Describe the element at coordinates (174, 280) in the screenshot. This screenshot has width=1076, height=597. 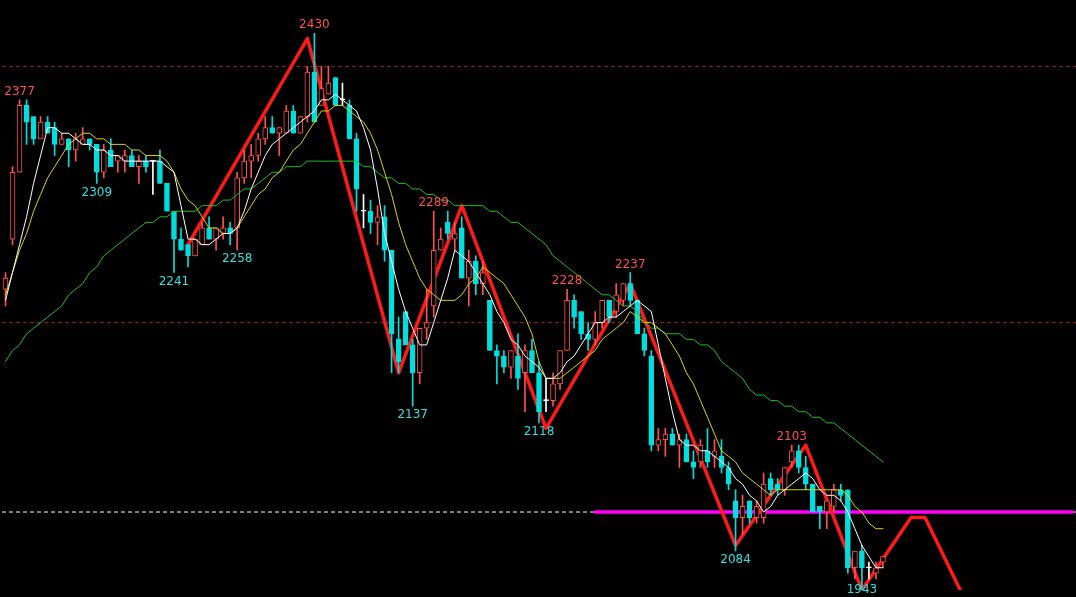
I see `annotation: 2241` at that location.